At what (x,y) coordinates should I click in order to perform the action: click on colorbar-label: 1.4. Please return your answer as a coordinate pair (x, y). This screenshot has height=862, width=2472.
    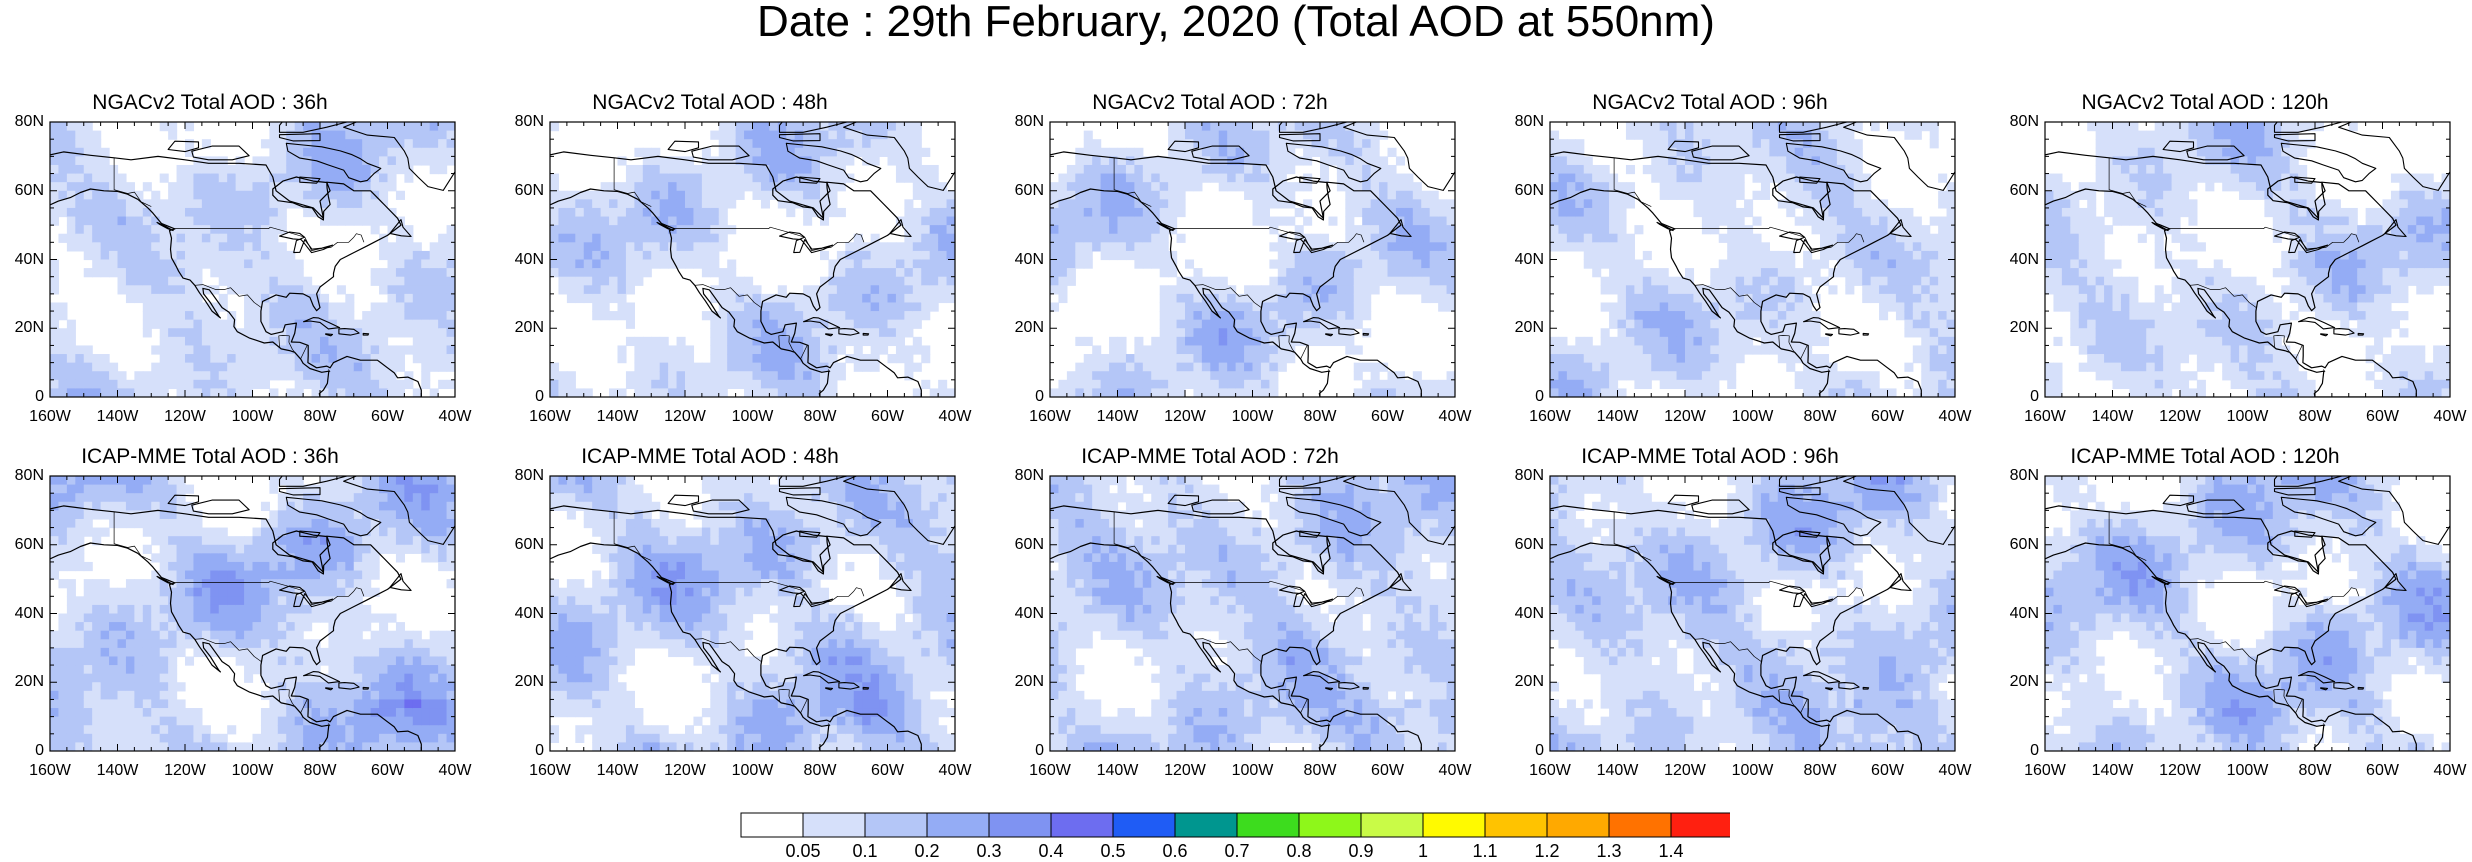
    Looking at the image, I should click on (1671, 851).